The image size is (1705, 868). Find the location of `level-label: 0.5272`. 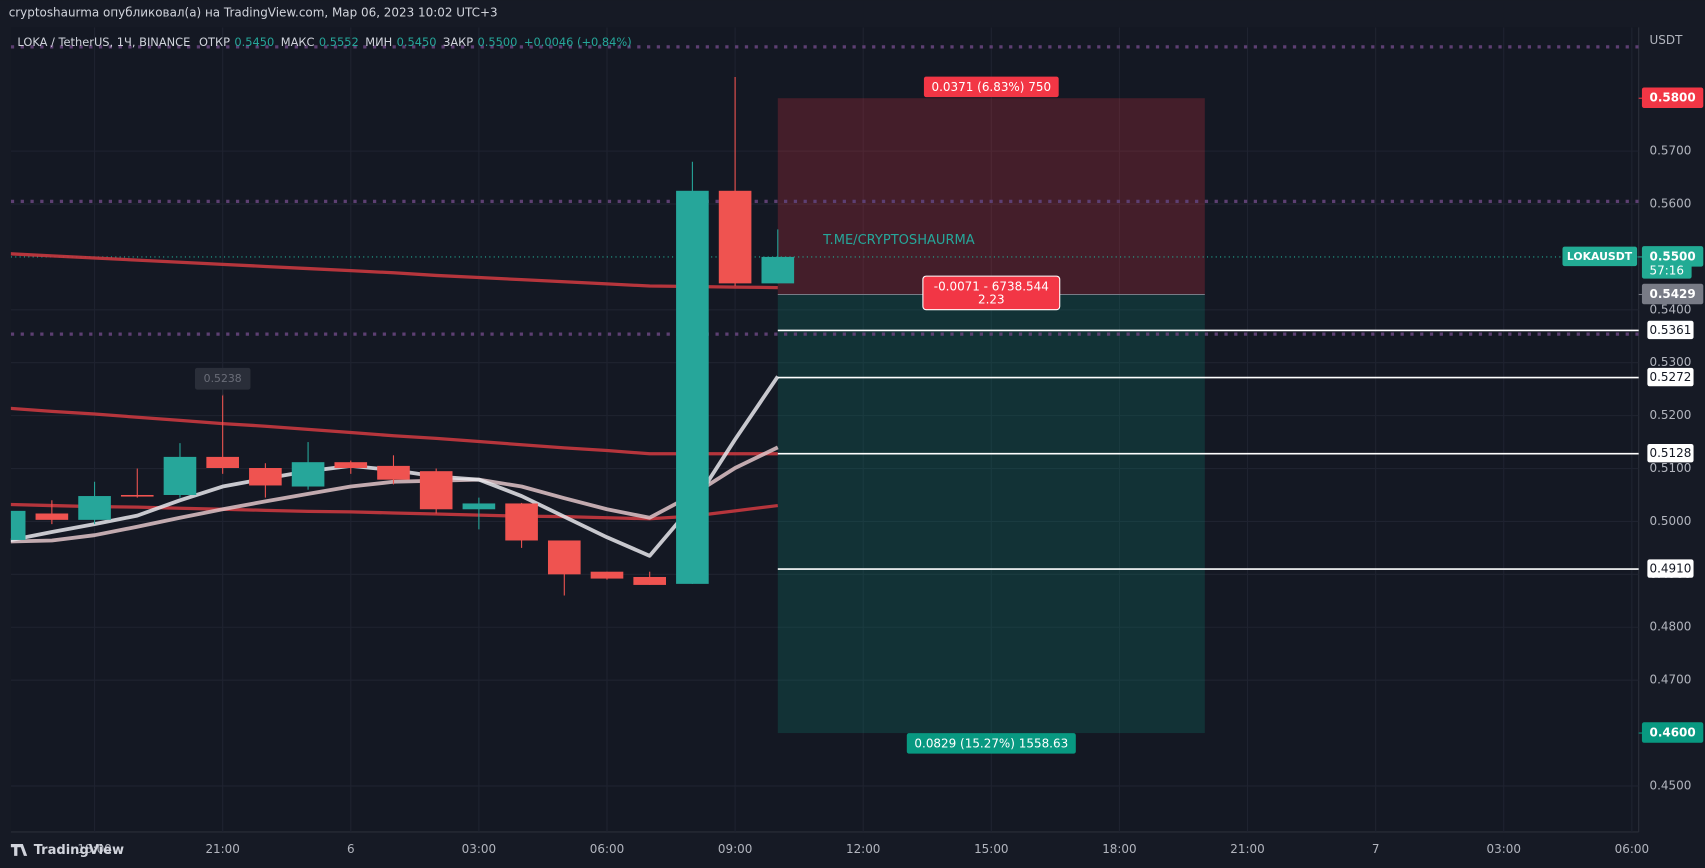

level-label: 0.5272 is located at coordinates (1671, 377).